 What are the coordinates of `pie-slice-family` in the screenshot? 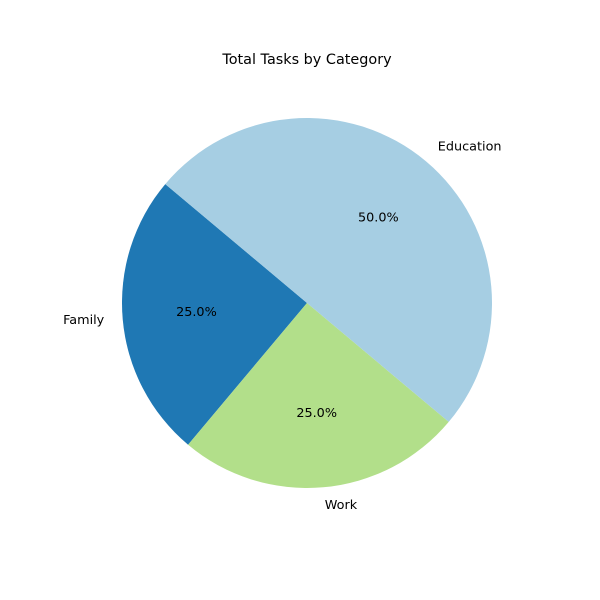 It's located at (214, 314).